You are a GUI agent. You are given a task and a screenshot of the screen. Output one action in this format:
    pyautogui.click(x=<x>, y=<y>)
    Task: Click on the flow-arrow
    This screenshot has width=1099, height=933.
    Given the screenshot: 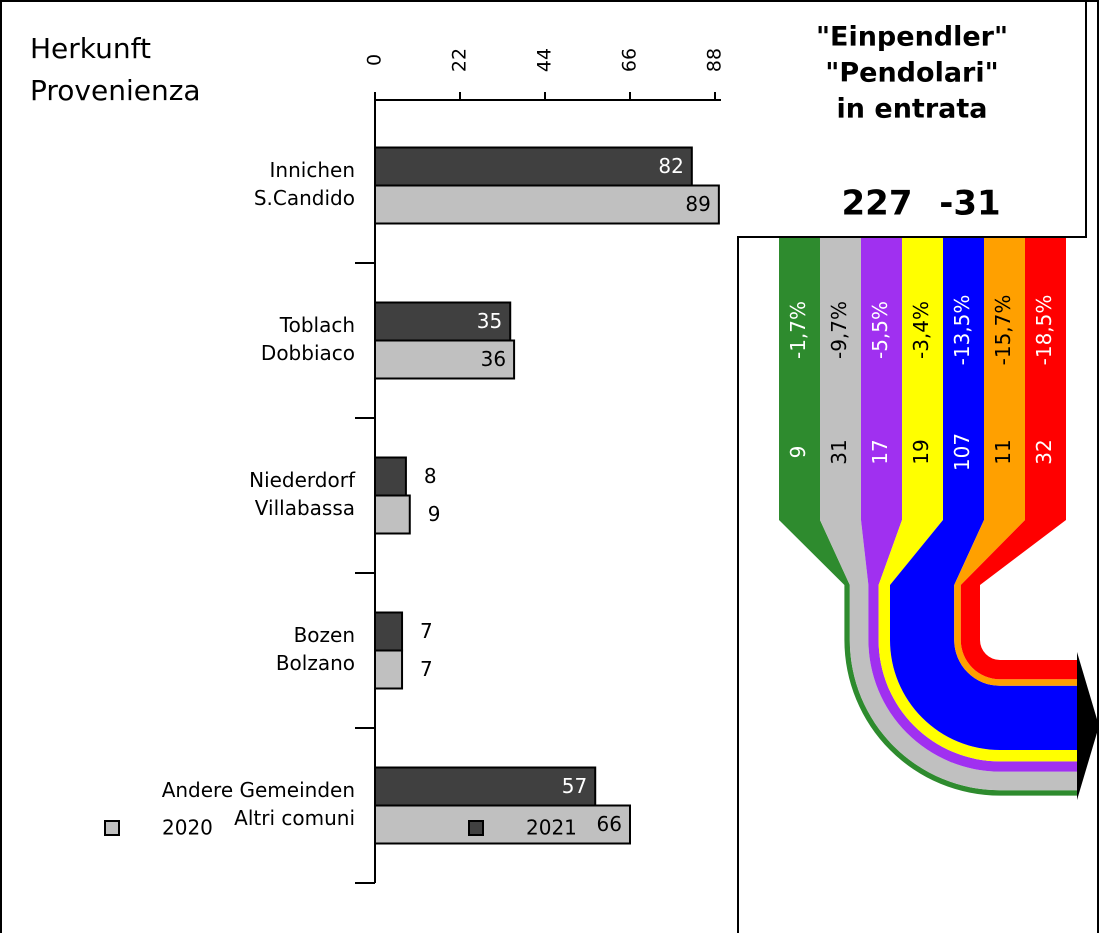 What is the action you would take?
    pyautogui.click(x=1088, y=726)
    